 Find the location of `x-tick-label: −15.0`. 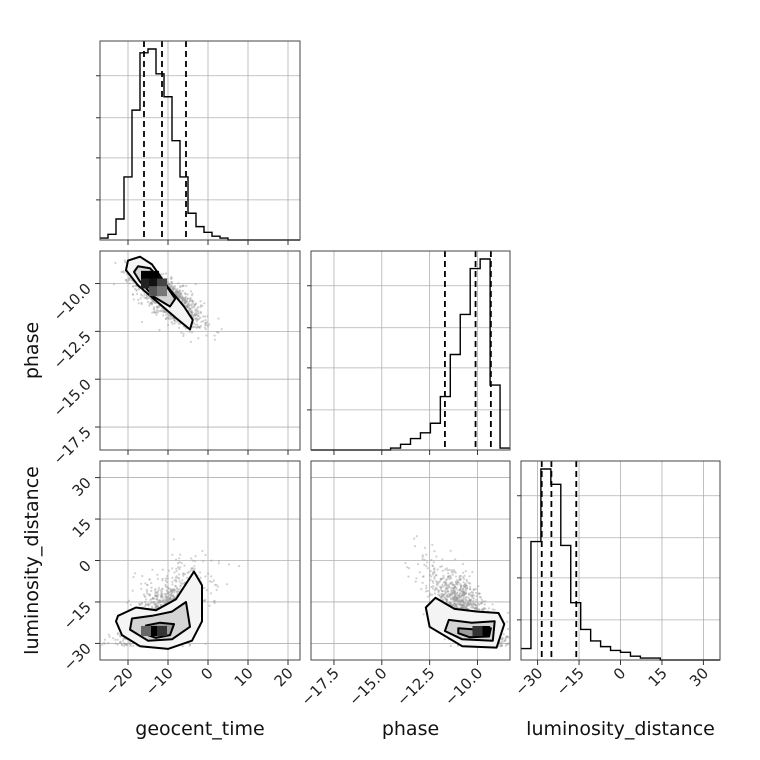

x-tick-label: −15.0 is located at coordinates (367, 686).